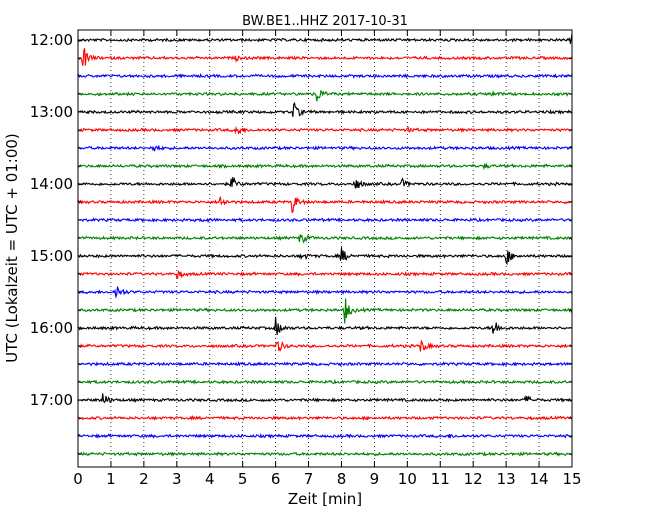 The image size is (650, 520). I want to click on y-tick-label: 16:00, so click(51, 328).